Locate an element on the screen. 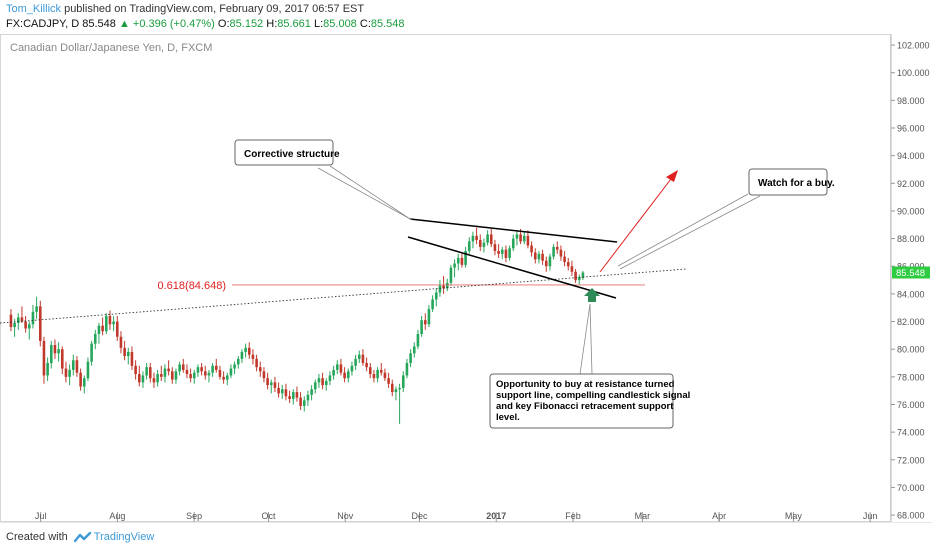 This screenshot has width=932, height=551. dotted-support-trendline is located at coordinates (343, 296).